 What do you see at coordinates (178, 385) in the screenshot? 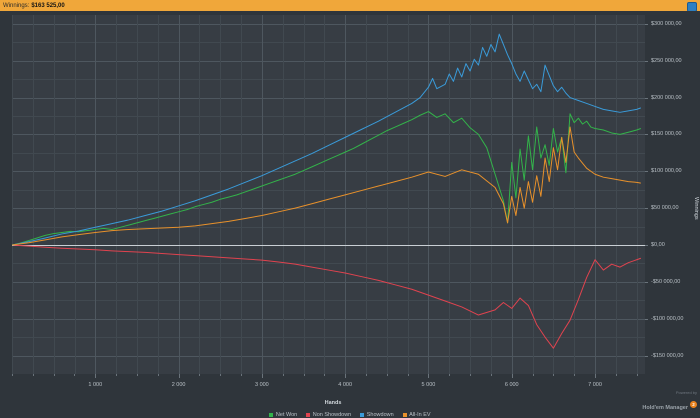
I see `x-axis-label: 2 000` at bounding box center [178, 385].